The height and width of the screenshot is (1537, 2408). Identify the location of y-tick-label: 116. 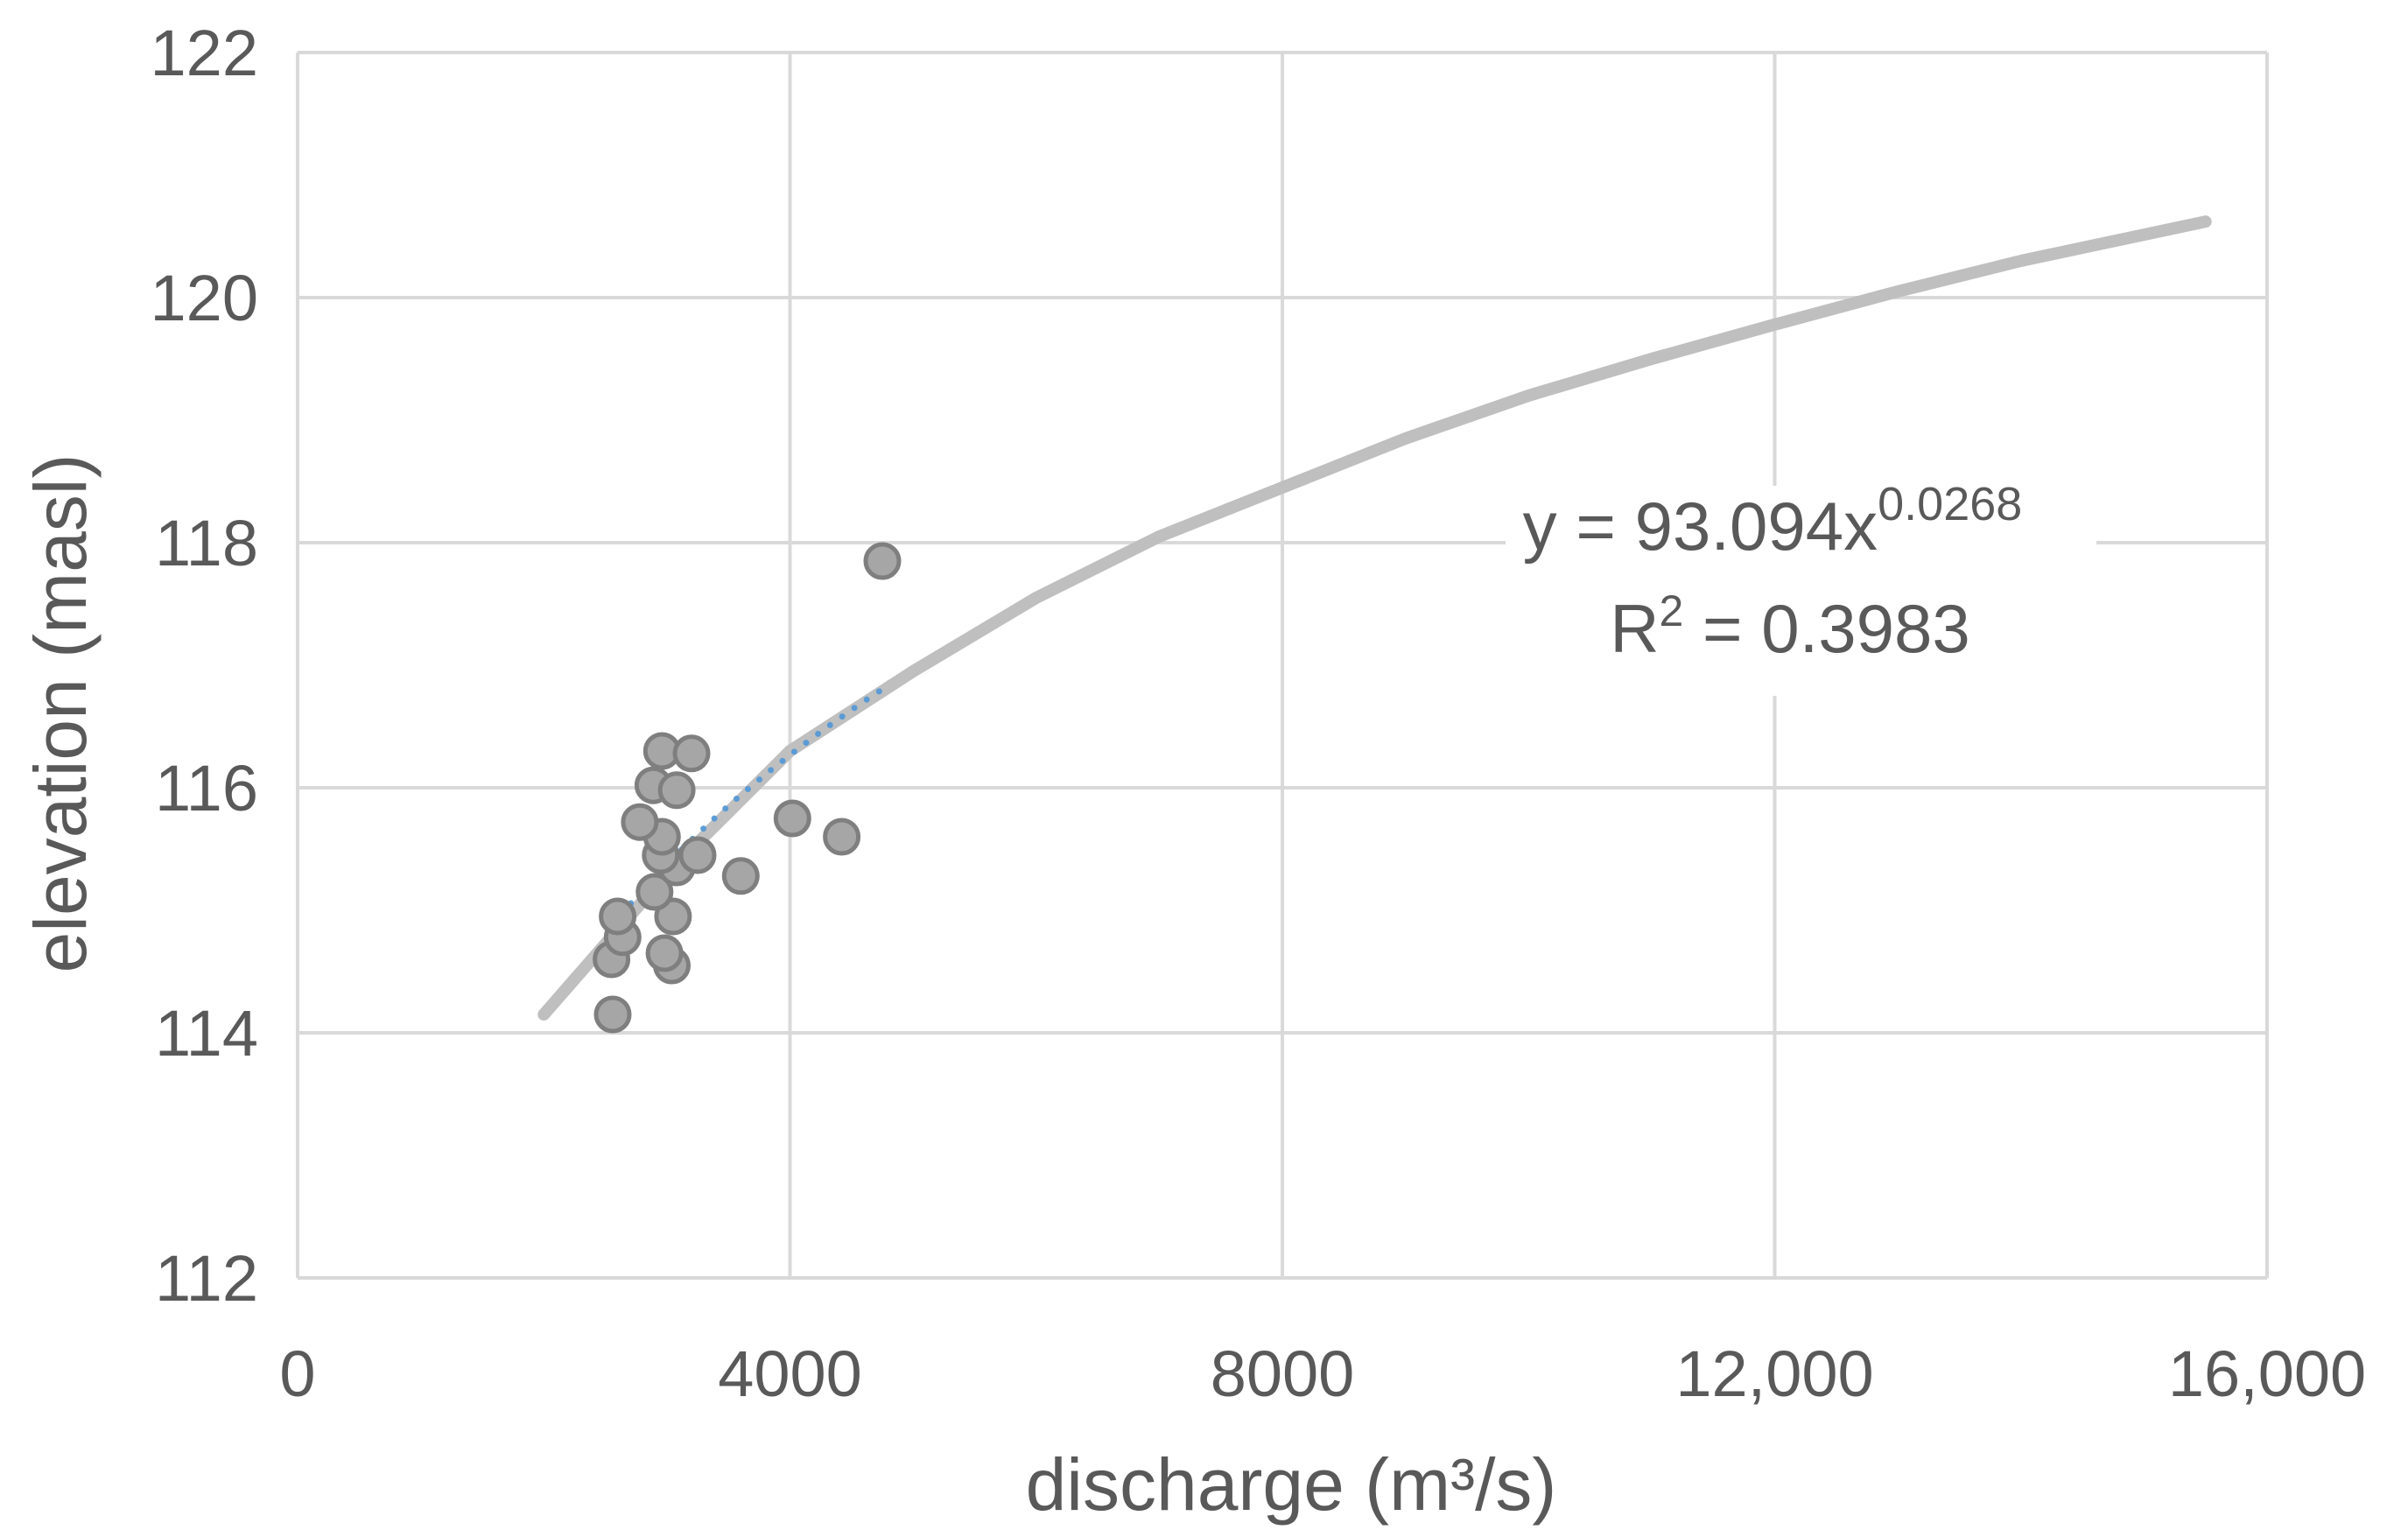
(207, 788).